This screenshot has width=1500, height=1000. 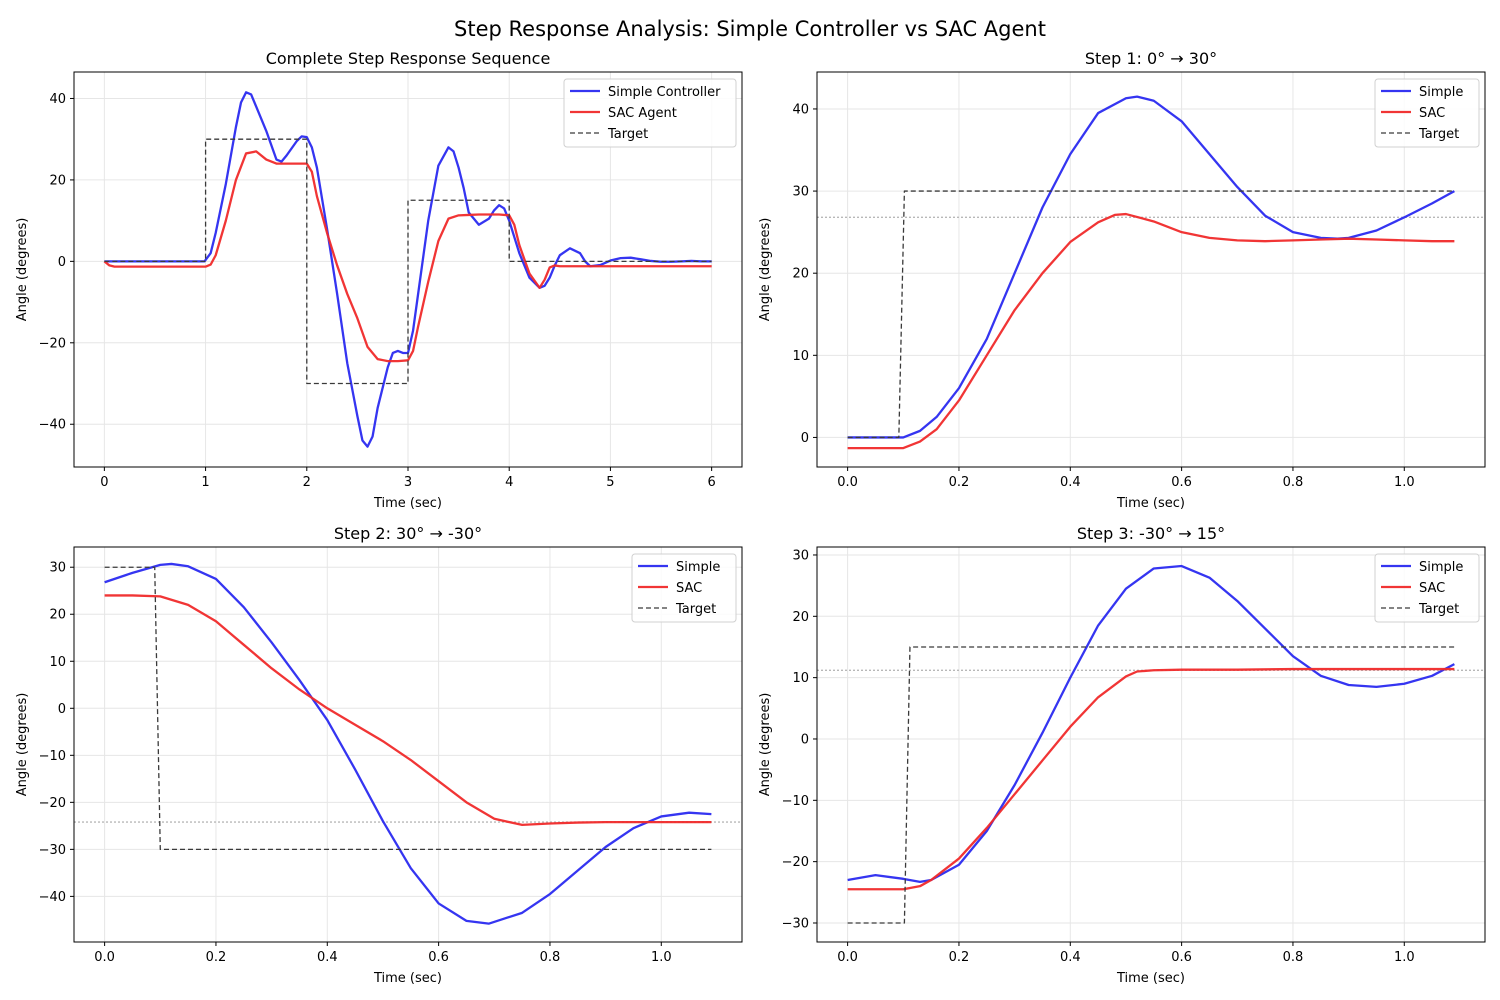 What do you see at coordinates (205, 482) in the screenshot?
I see `x-tick-label: 1` at bounding box center [205, 482].